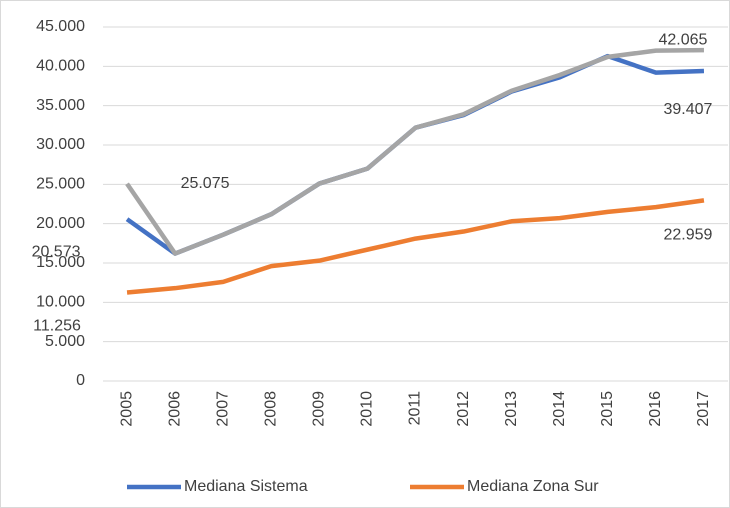  I want to click on x-tick-label: 2011, so click(415, 408).